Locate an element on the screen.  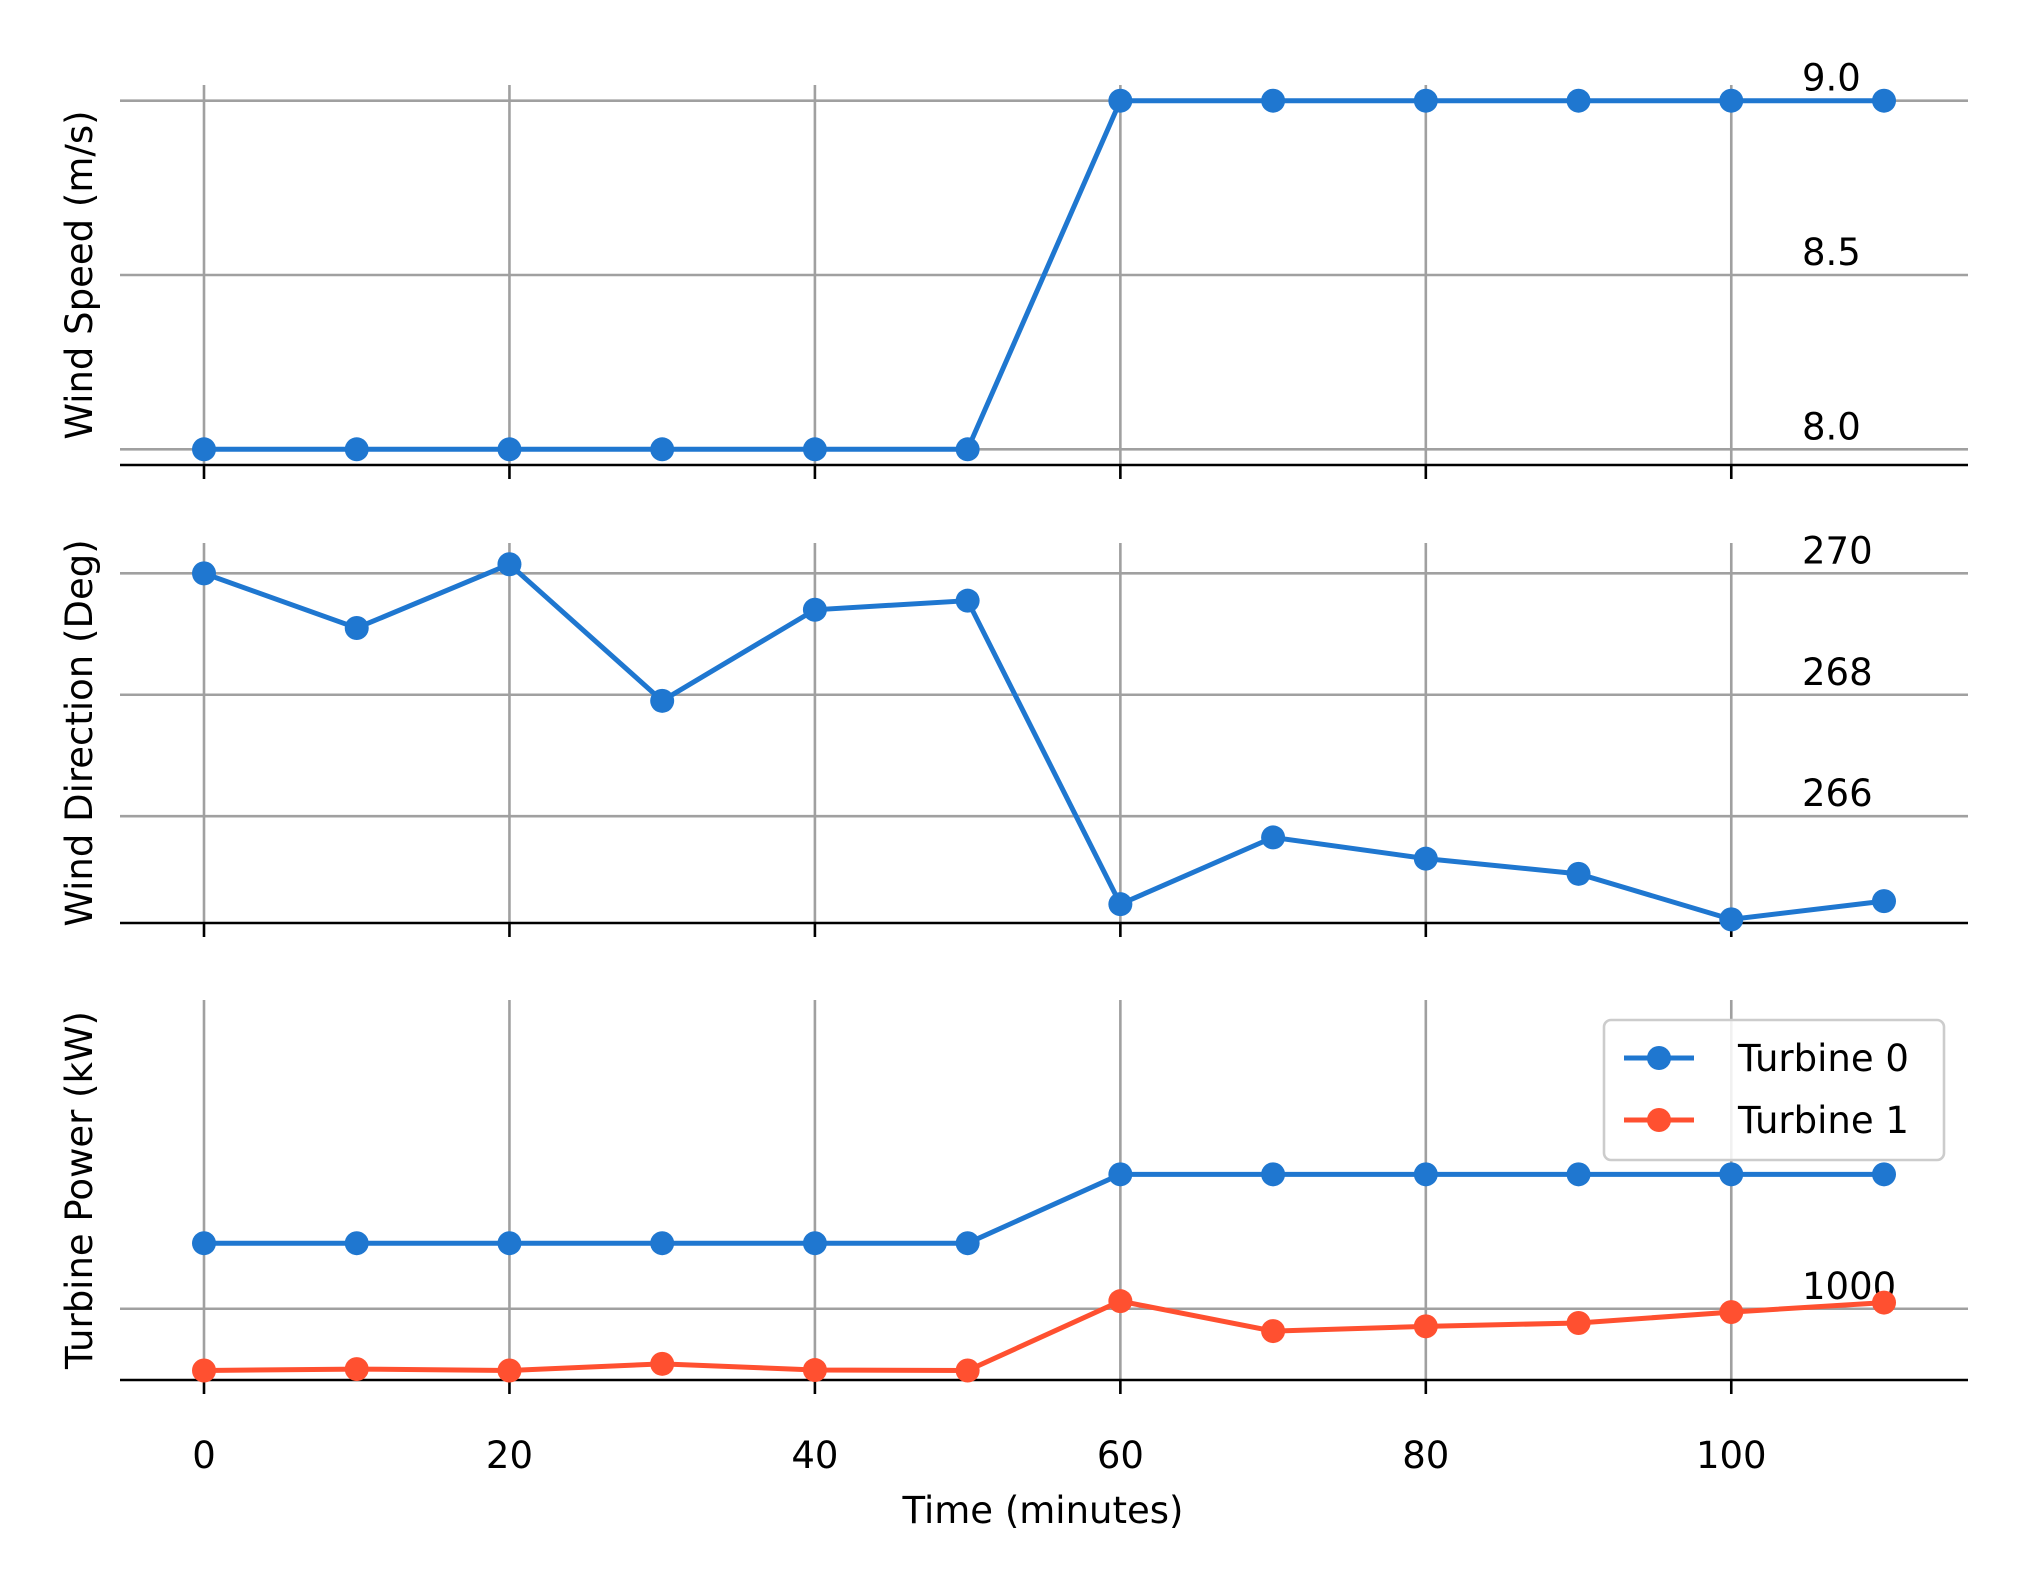
x-tick-label: 60 is located at coordinates (1120, 1455).